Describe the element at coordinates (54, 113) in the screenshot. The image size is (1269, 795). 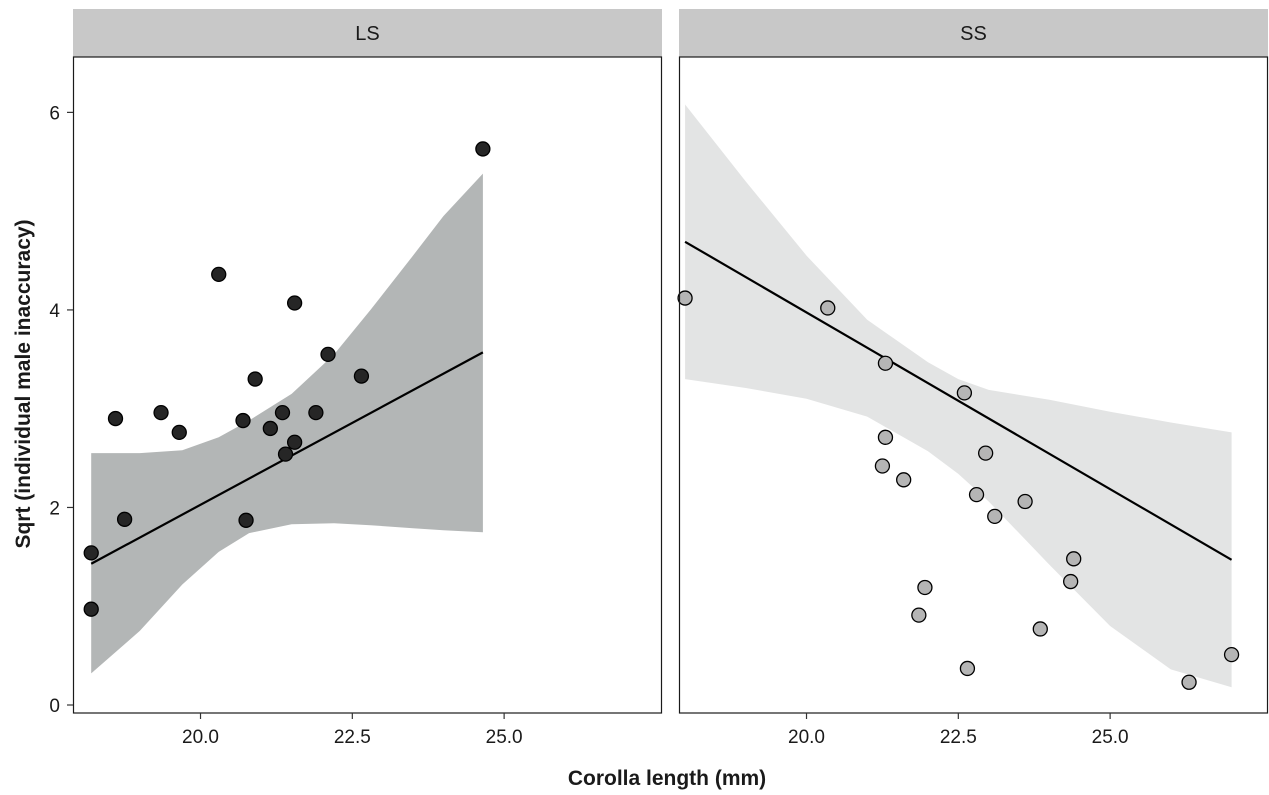
I see `y-tick-label: 6` at that location.